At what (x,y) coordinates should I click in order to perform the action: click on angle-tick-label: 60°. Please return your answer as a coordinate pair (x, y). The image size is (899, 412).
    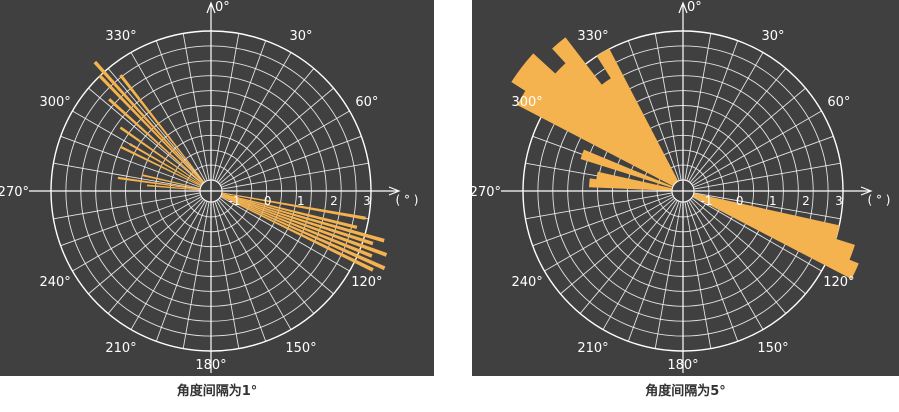
    Looking at the image, I should click on (366, 102).